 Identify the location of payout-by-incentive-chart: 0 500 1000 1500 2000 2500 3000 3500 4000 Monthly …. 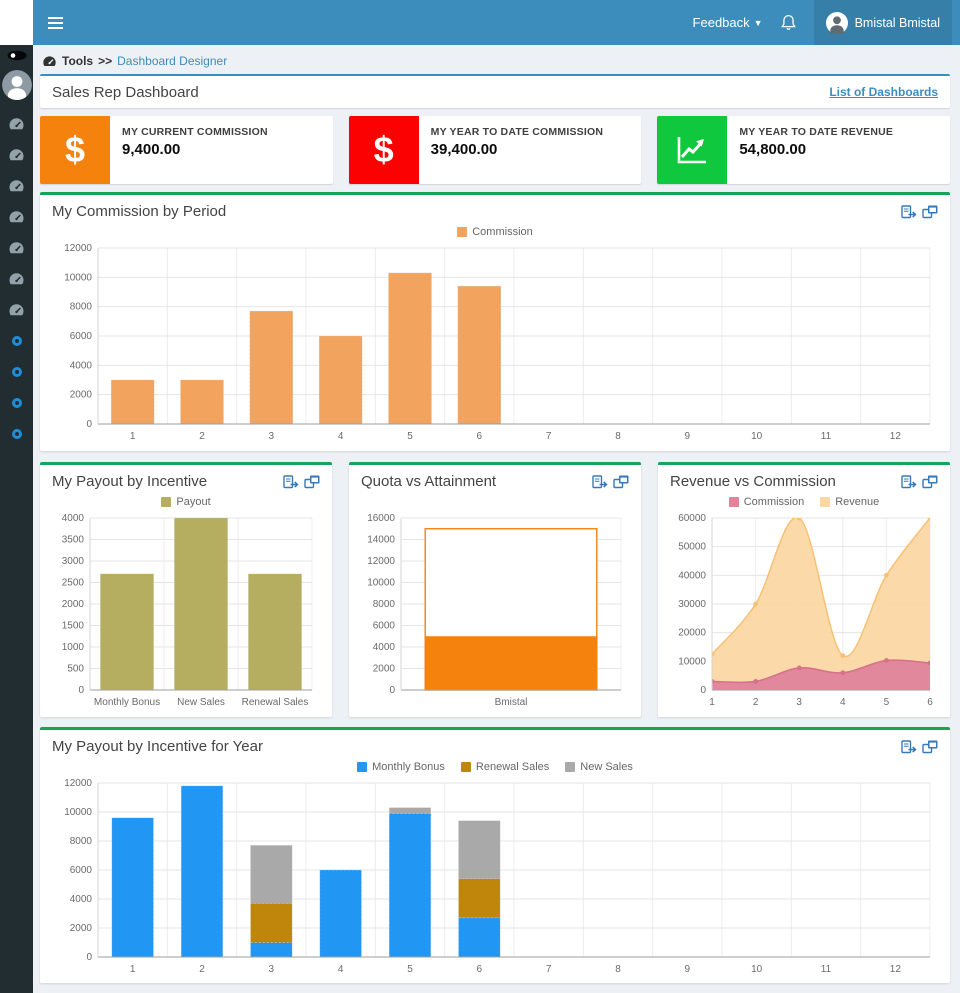
(186, 612).